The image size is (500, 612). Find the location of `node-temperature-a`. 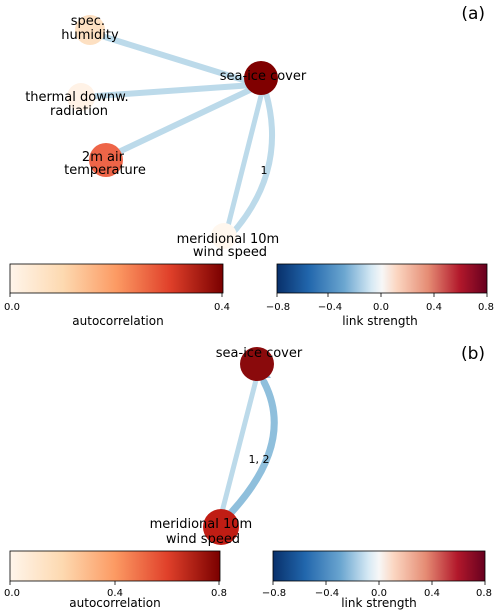

node-temperature-a is located at coordinates (106, 160).